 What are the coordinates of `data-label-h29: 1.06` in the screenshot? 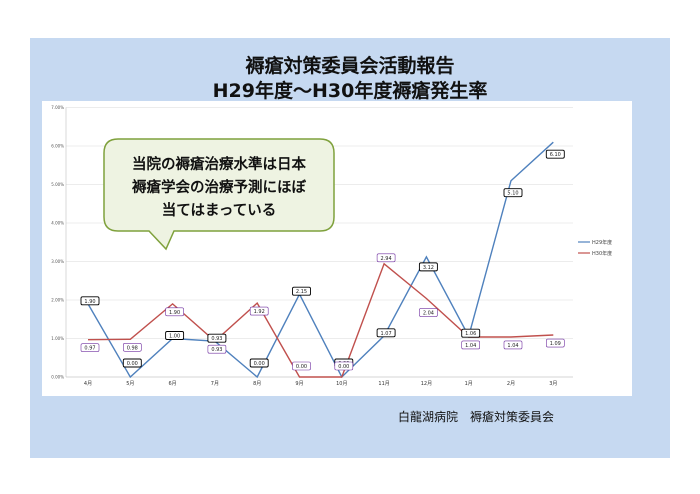 It's located at (470, 334).